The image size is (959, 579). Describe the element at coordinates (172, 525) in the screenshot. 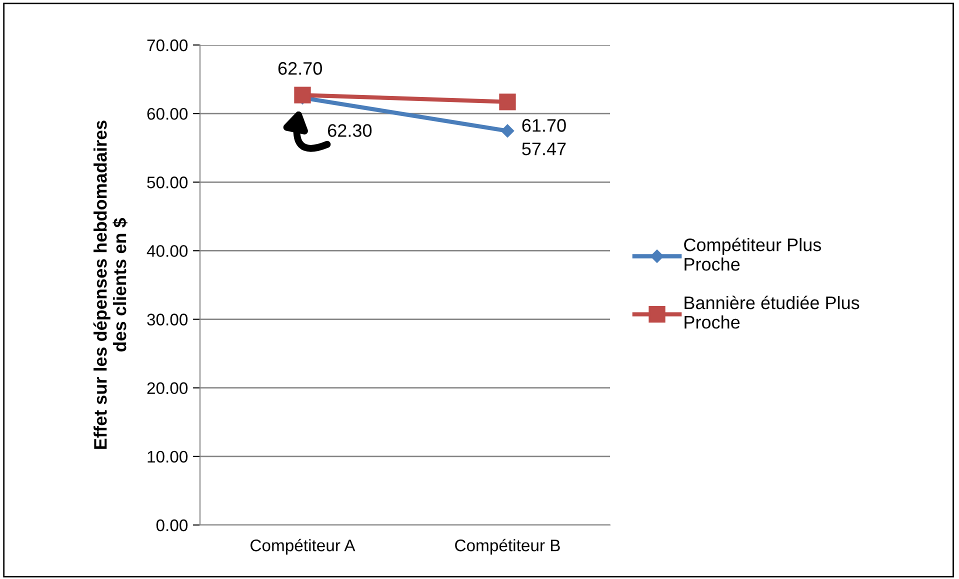

I see `y-tick-label: 0.00` at that location.